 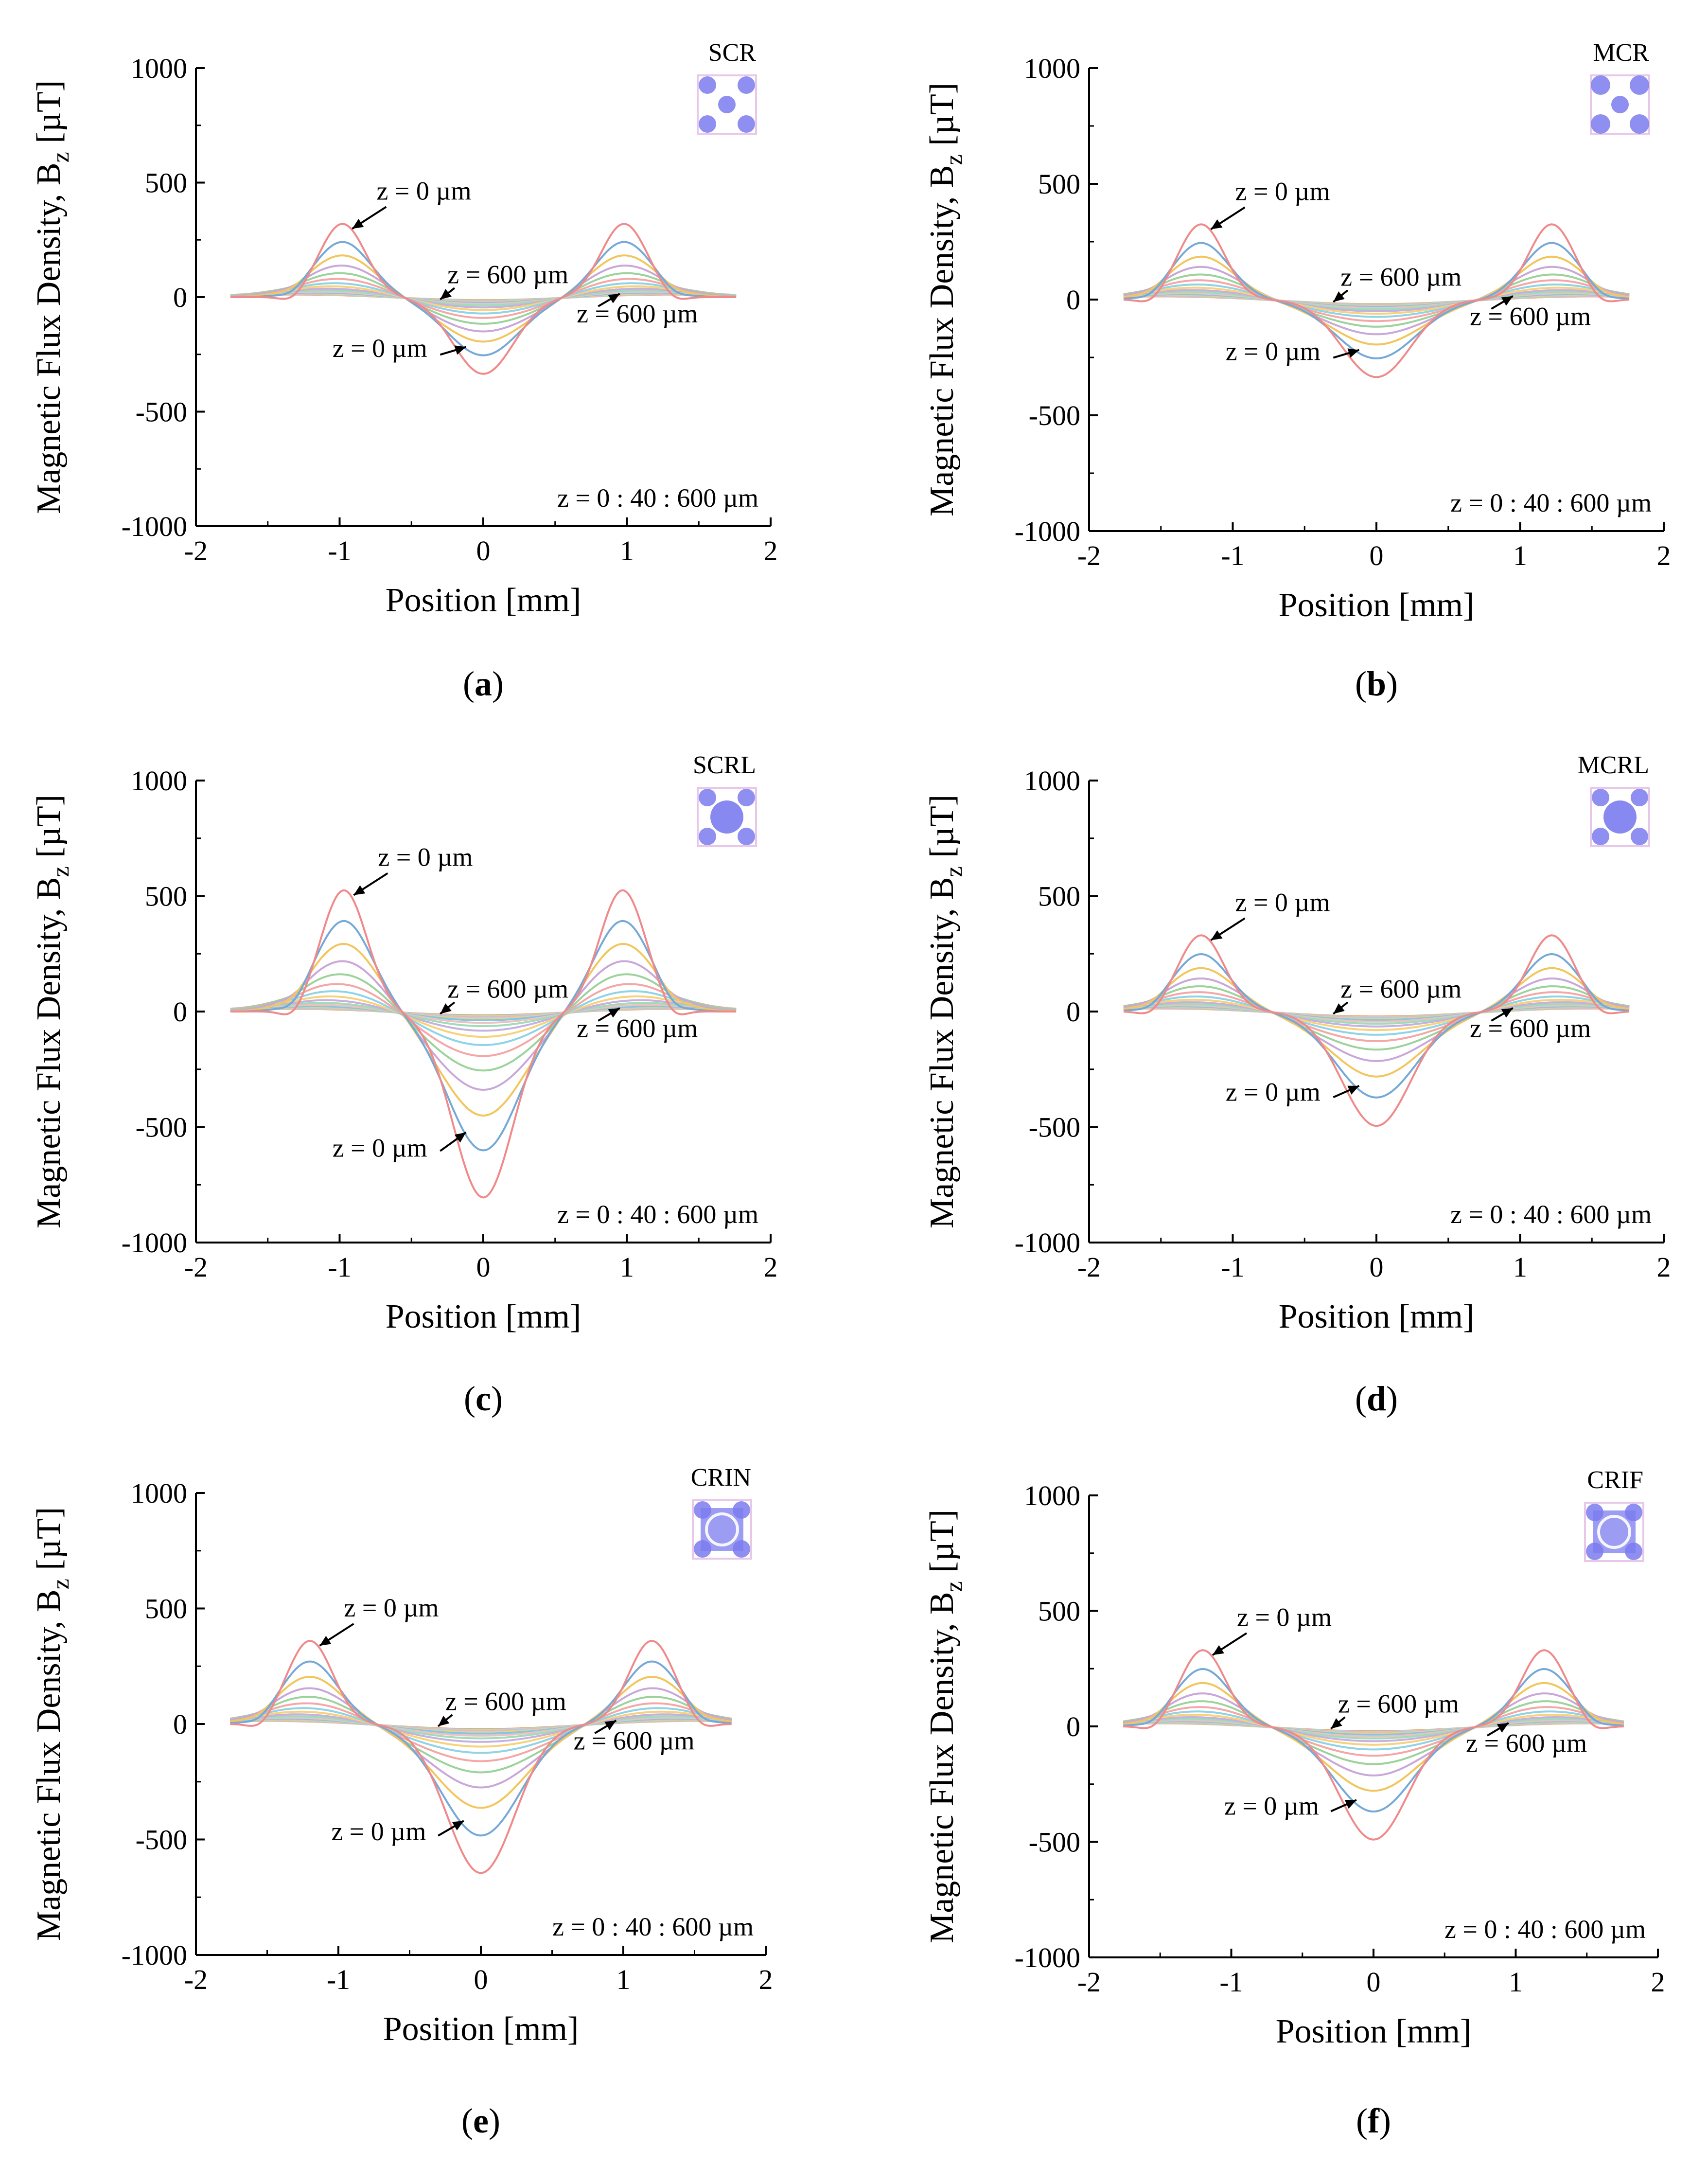 I want to click on panel-title: SCR, so click(x=732, y=53).